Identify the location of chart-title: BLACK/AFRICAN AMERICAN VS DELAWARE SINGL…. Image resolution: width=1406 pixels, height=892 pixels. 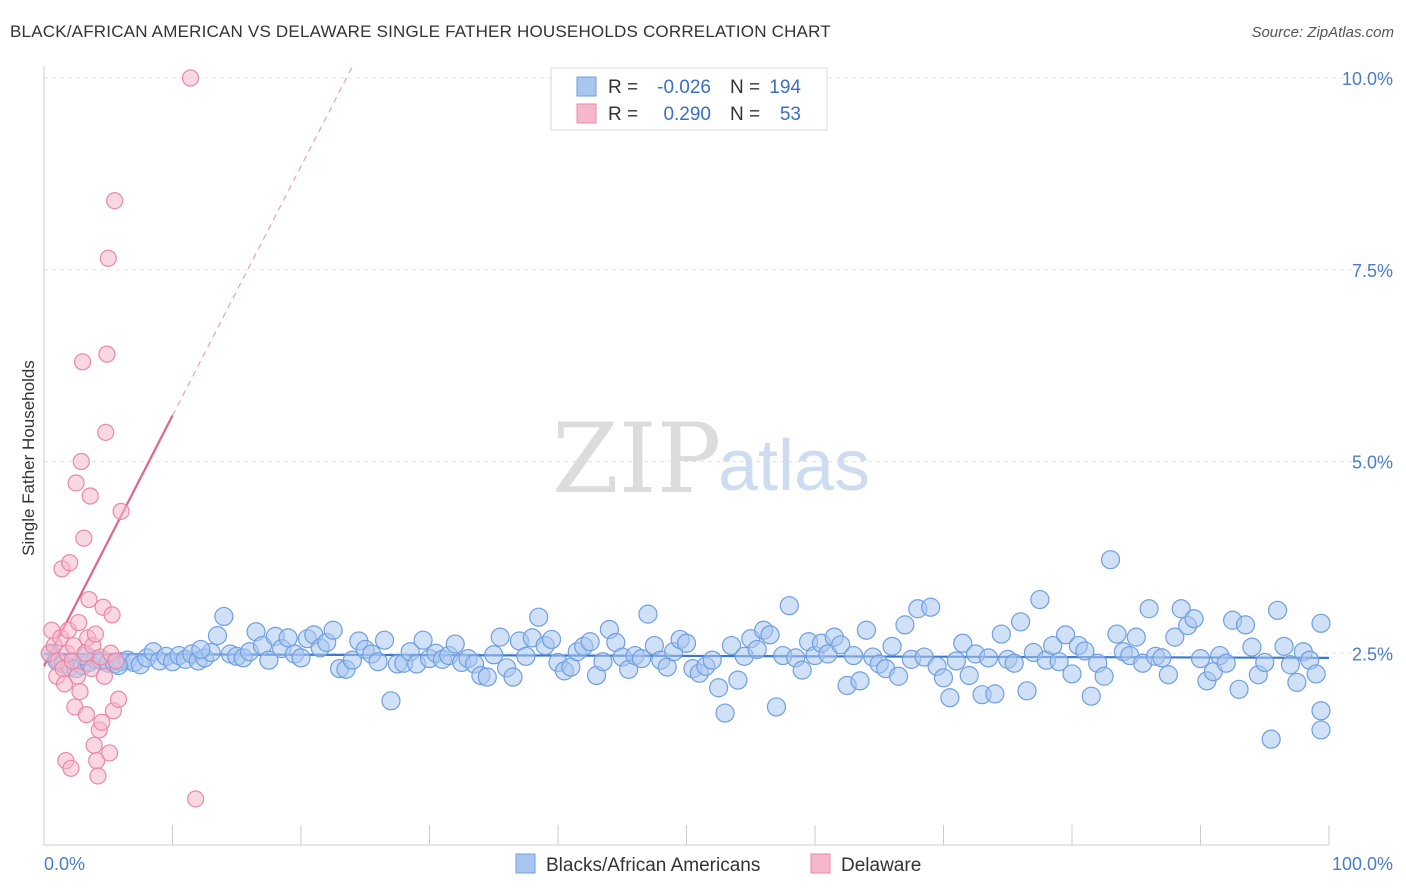
(420, 31).